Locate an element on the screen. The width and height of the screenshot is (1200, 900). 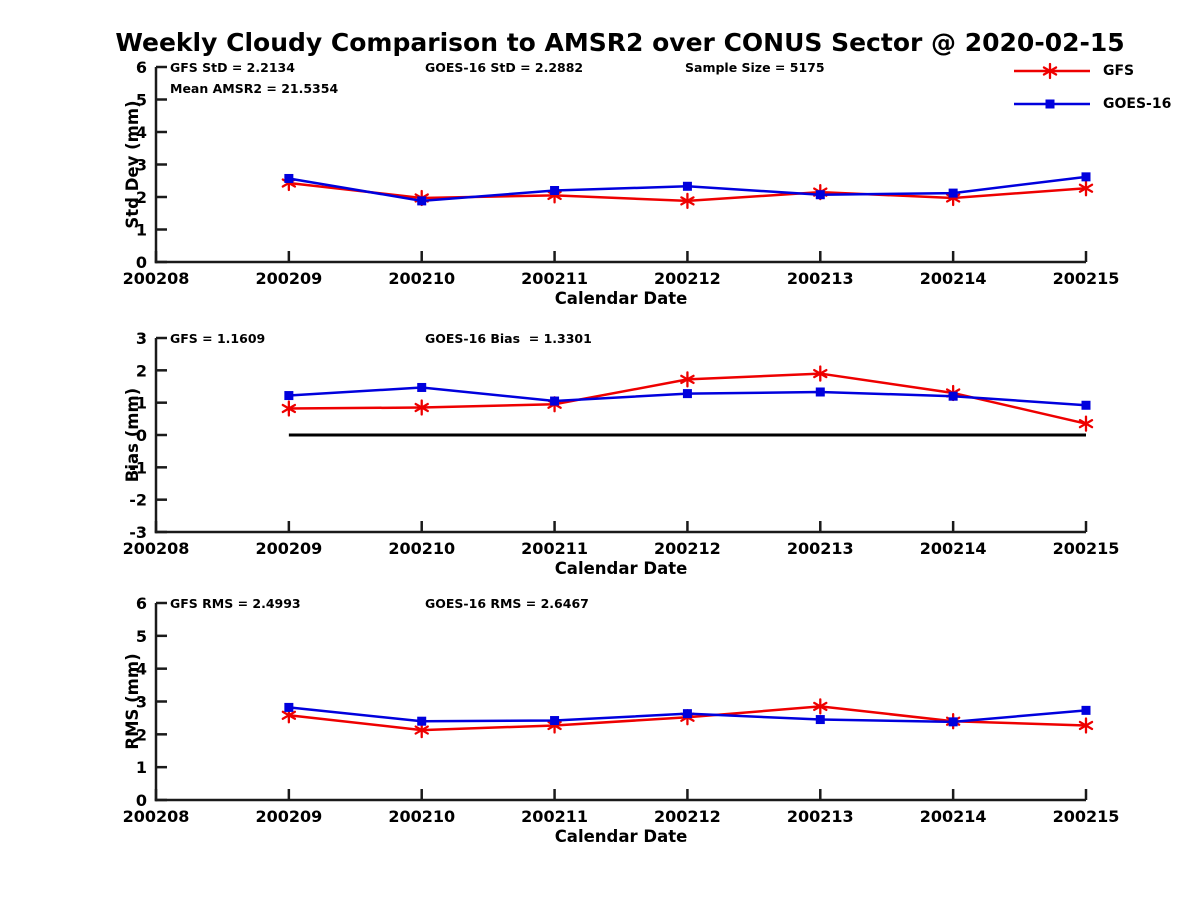
annotation-text: GOES-16 RMS = 2.6467 is located at coordinates (507, 603).